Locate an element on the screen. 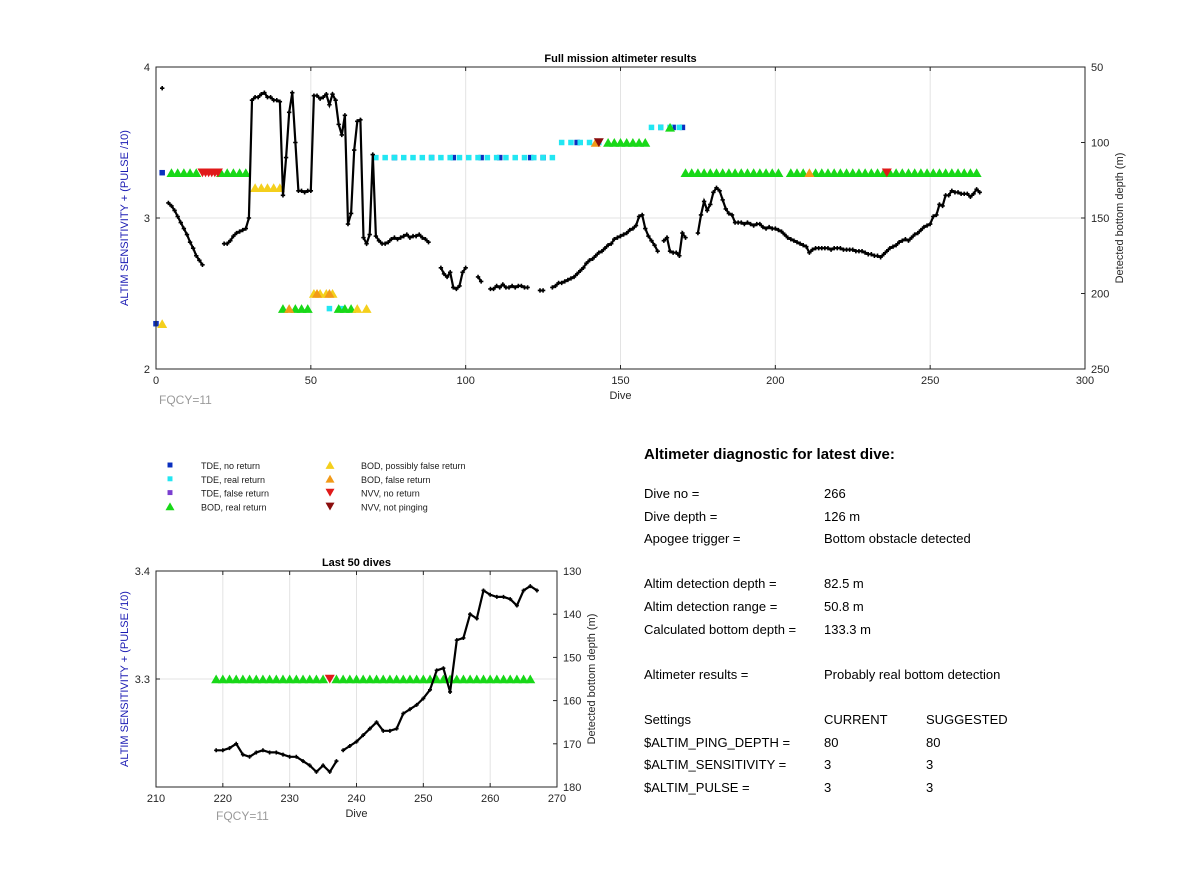 The width and height of the screenshot is (1200, 885). ping-depth-row: $ALTIM_PING_DEPTH = 80 80 is located at coordinates (904, 743).